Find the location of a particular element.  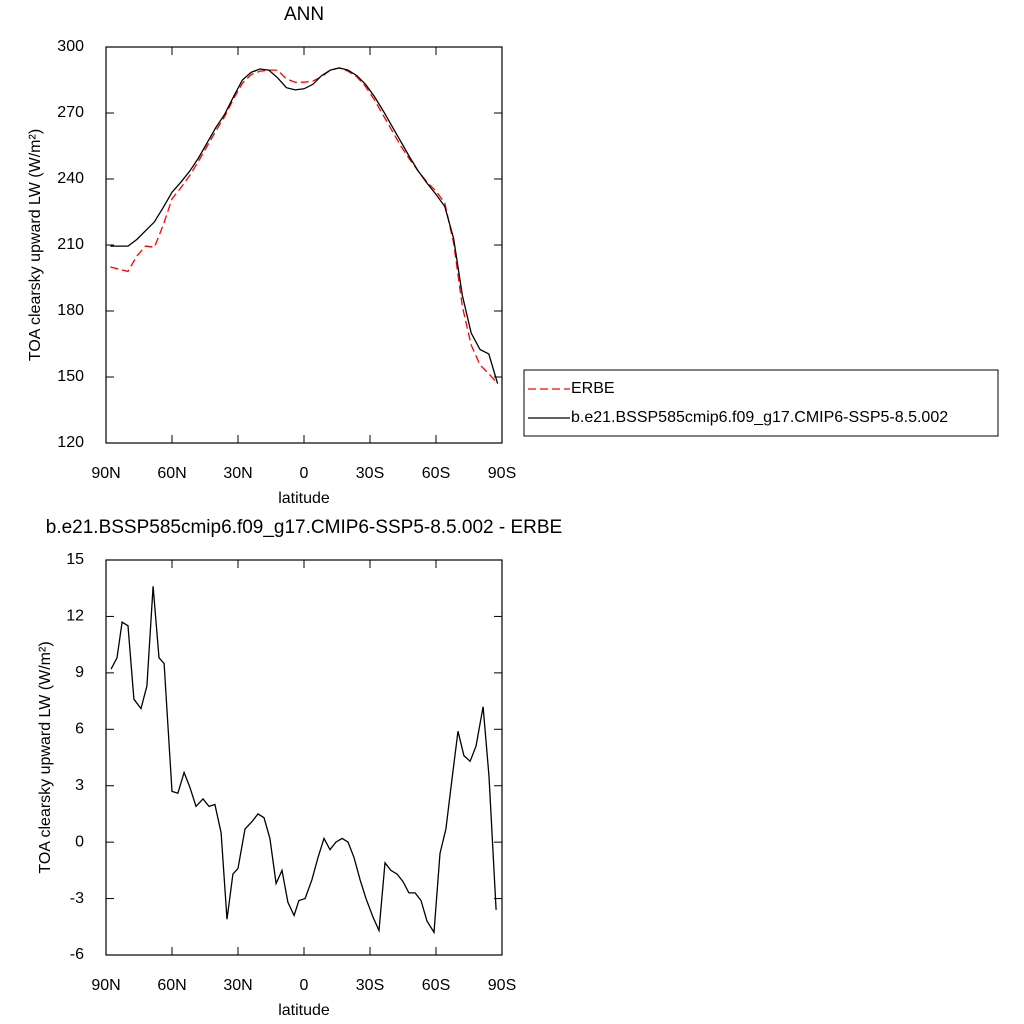

y-tick-label: 9 is located at coordinates (79, 672).